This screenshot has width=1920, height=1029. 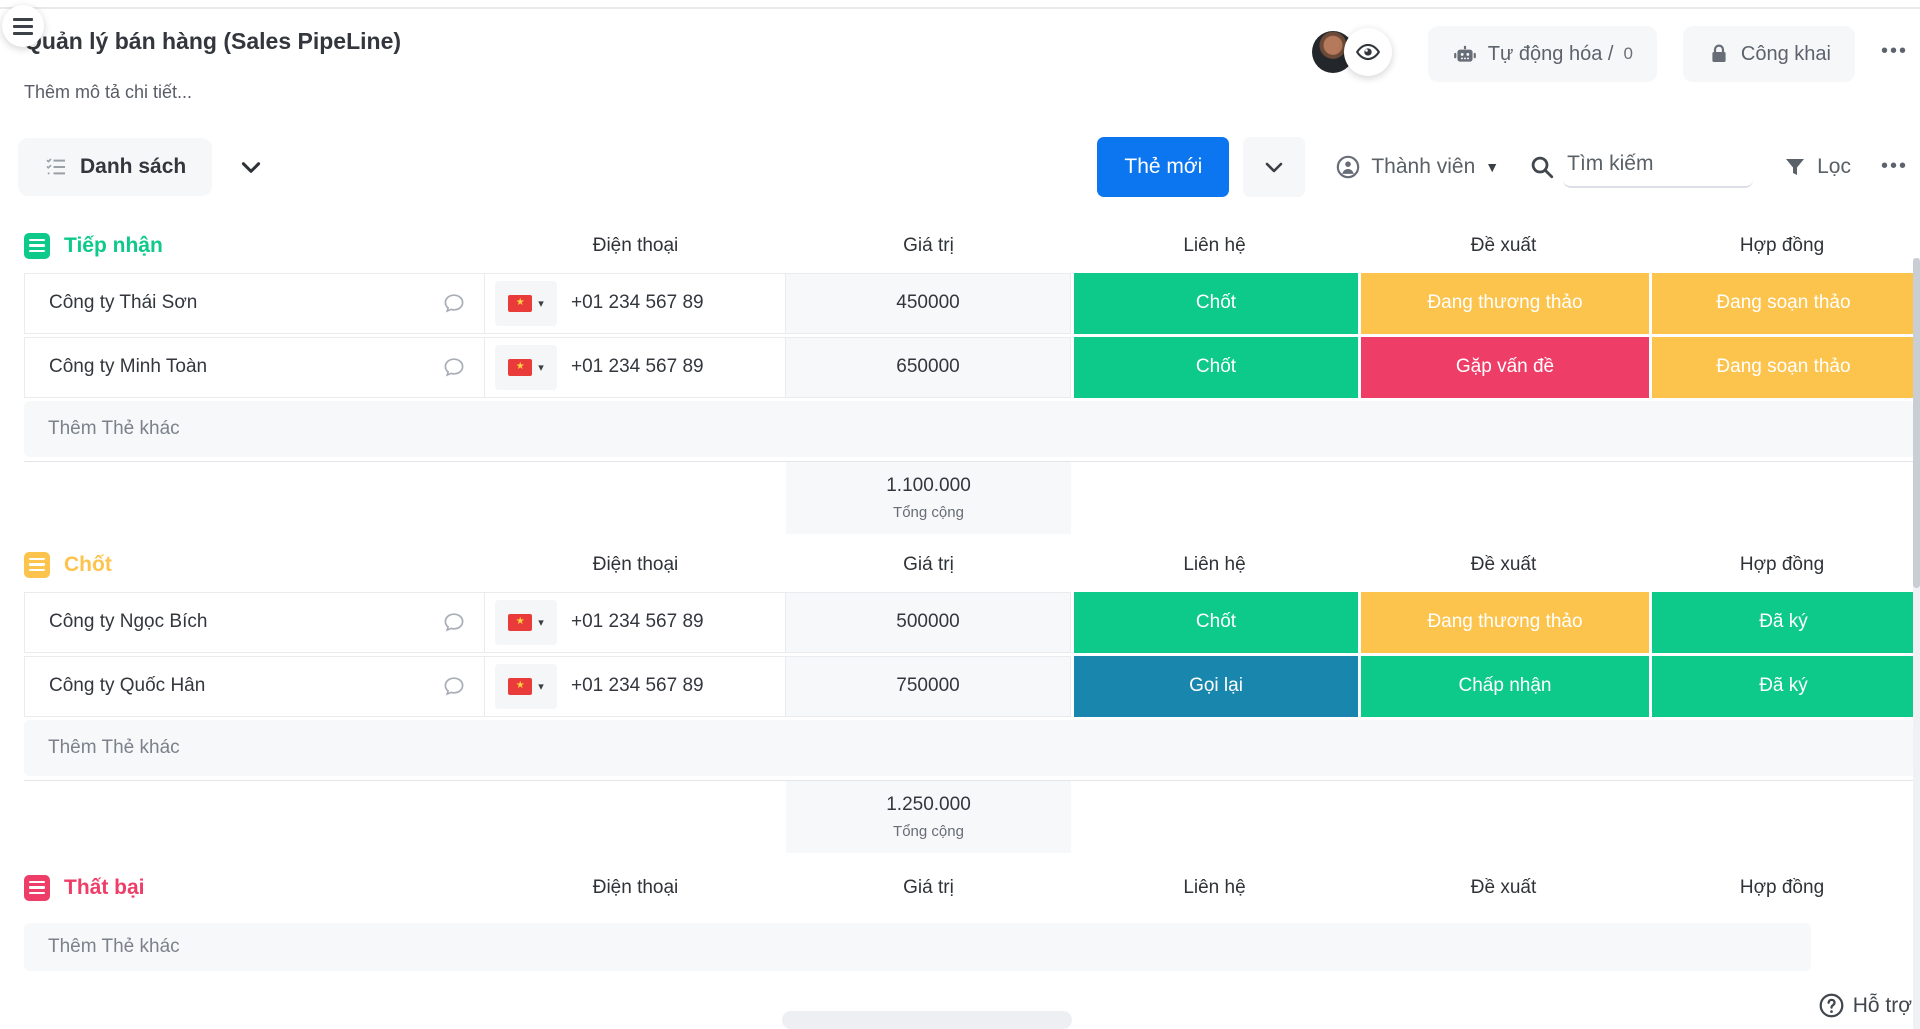 I want to click on table-row: Công ty Thái Sơn ★ ▾ +01 234 567 89, so click(x=972, y=303).